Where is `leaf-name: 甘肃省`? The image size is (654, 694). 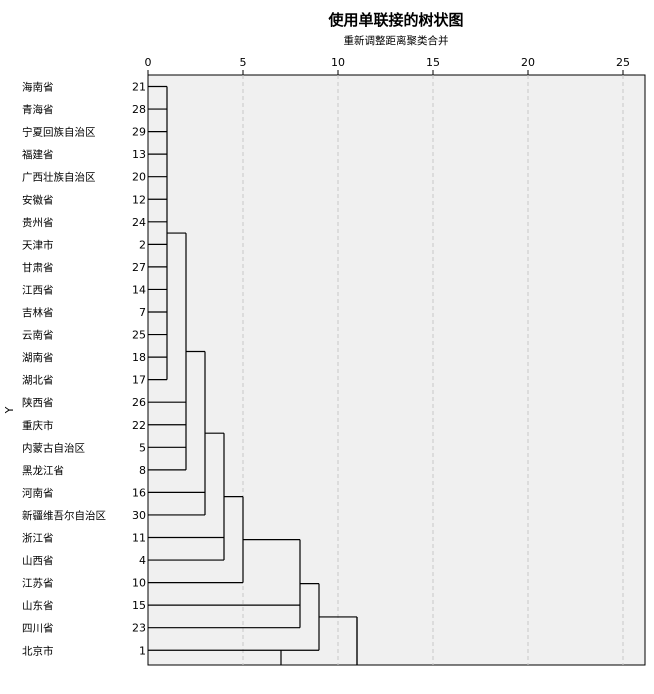 leaf-name: 甘肃省 is located at coordinates (38, 267).